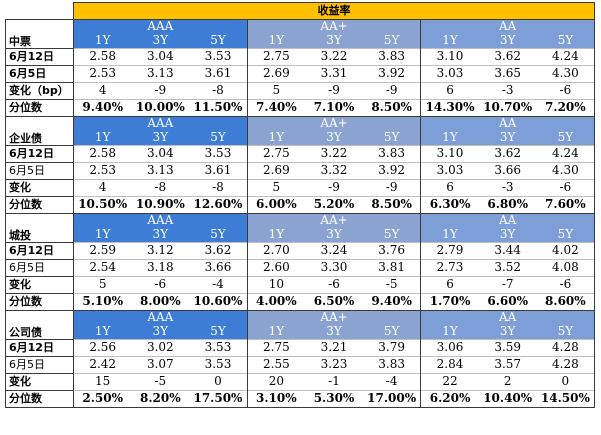 This screenshot has width=601, height=435. Describe the element at coordinates (276, 204) in the screenshot. I see `table-cell: 6.00%` at that location.